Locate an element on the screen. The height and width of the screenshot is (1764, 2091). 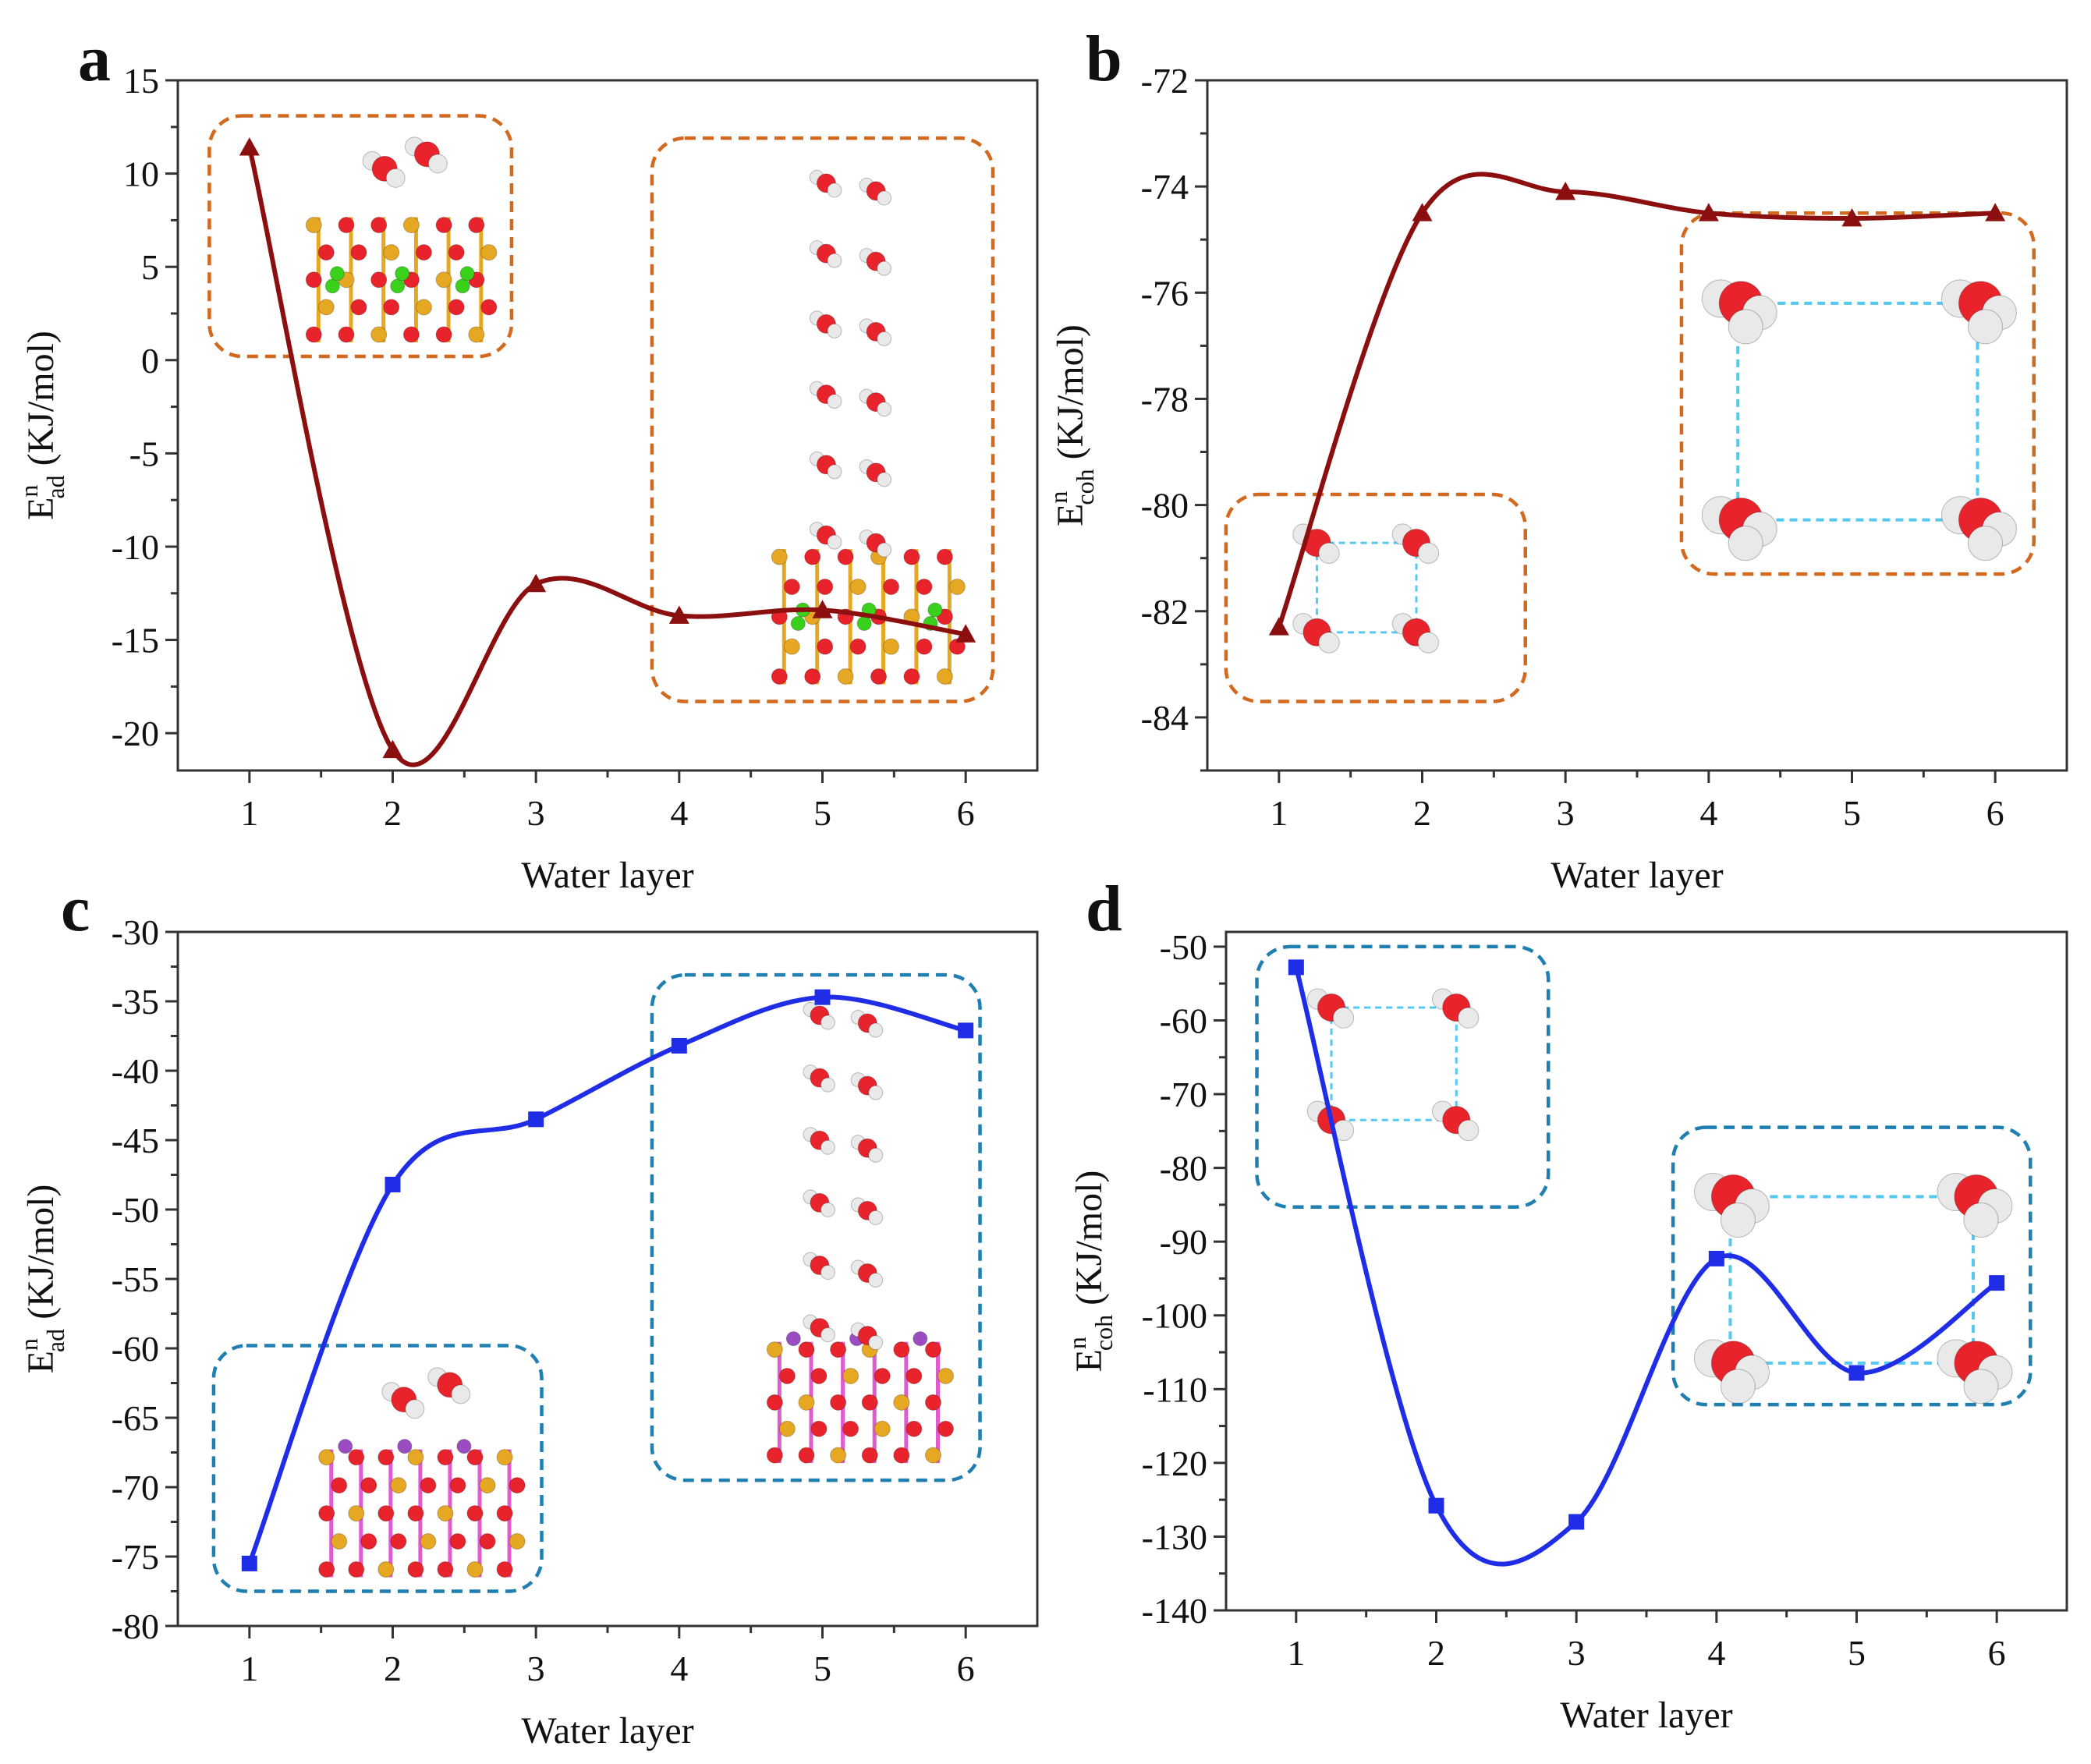
inset-slab-short is located at coordinates (360, 236).